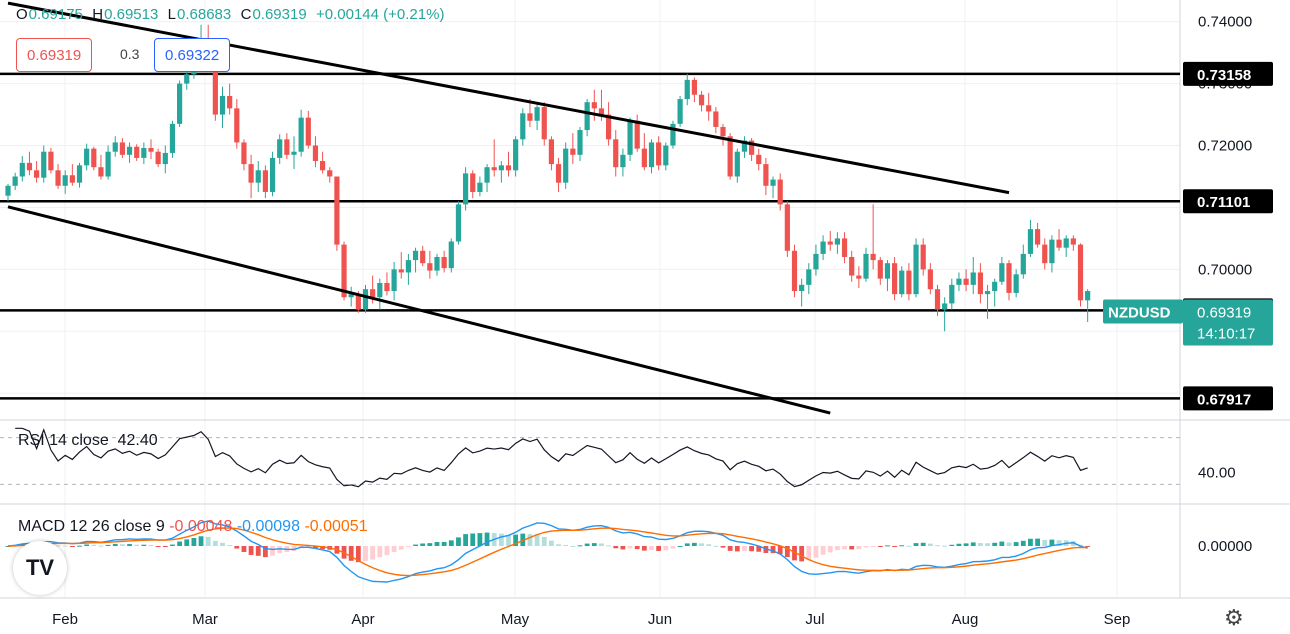 Image resolution: width=1290 pixels, height=634 pixels. Describe the element at coordinates (1224, 399) in the screenshot. I see `level-tag-label: 0.67917` at that location.